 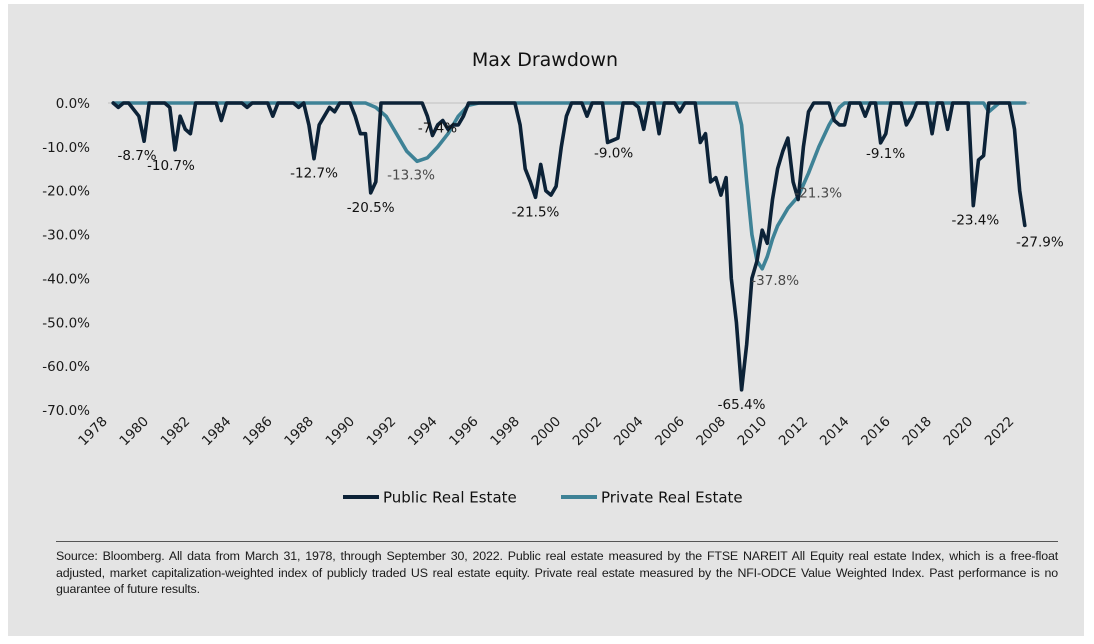 I want to click on x-tick-label: 1988, so click(x=299, y=432).